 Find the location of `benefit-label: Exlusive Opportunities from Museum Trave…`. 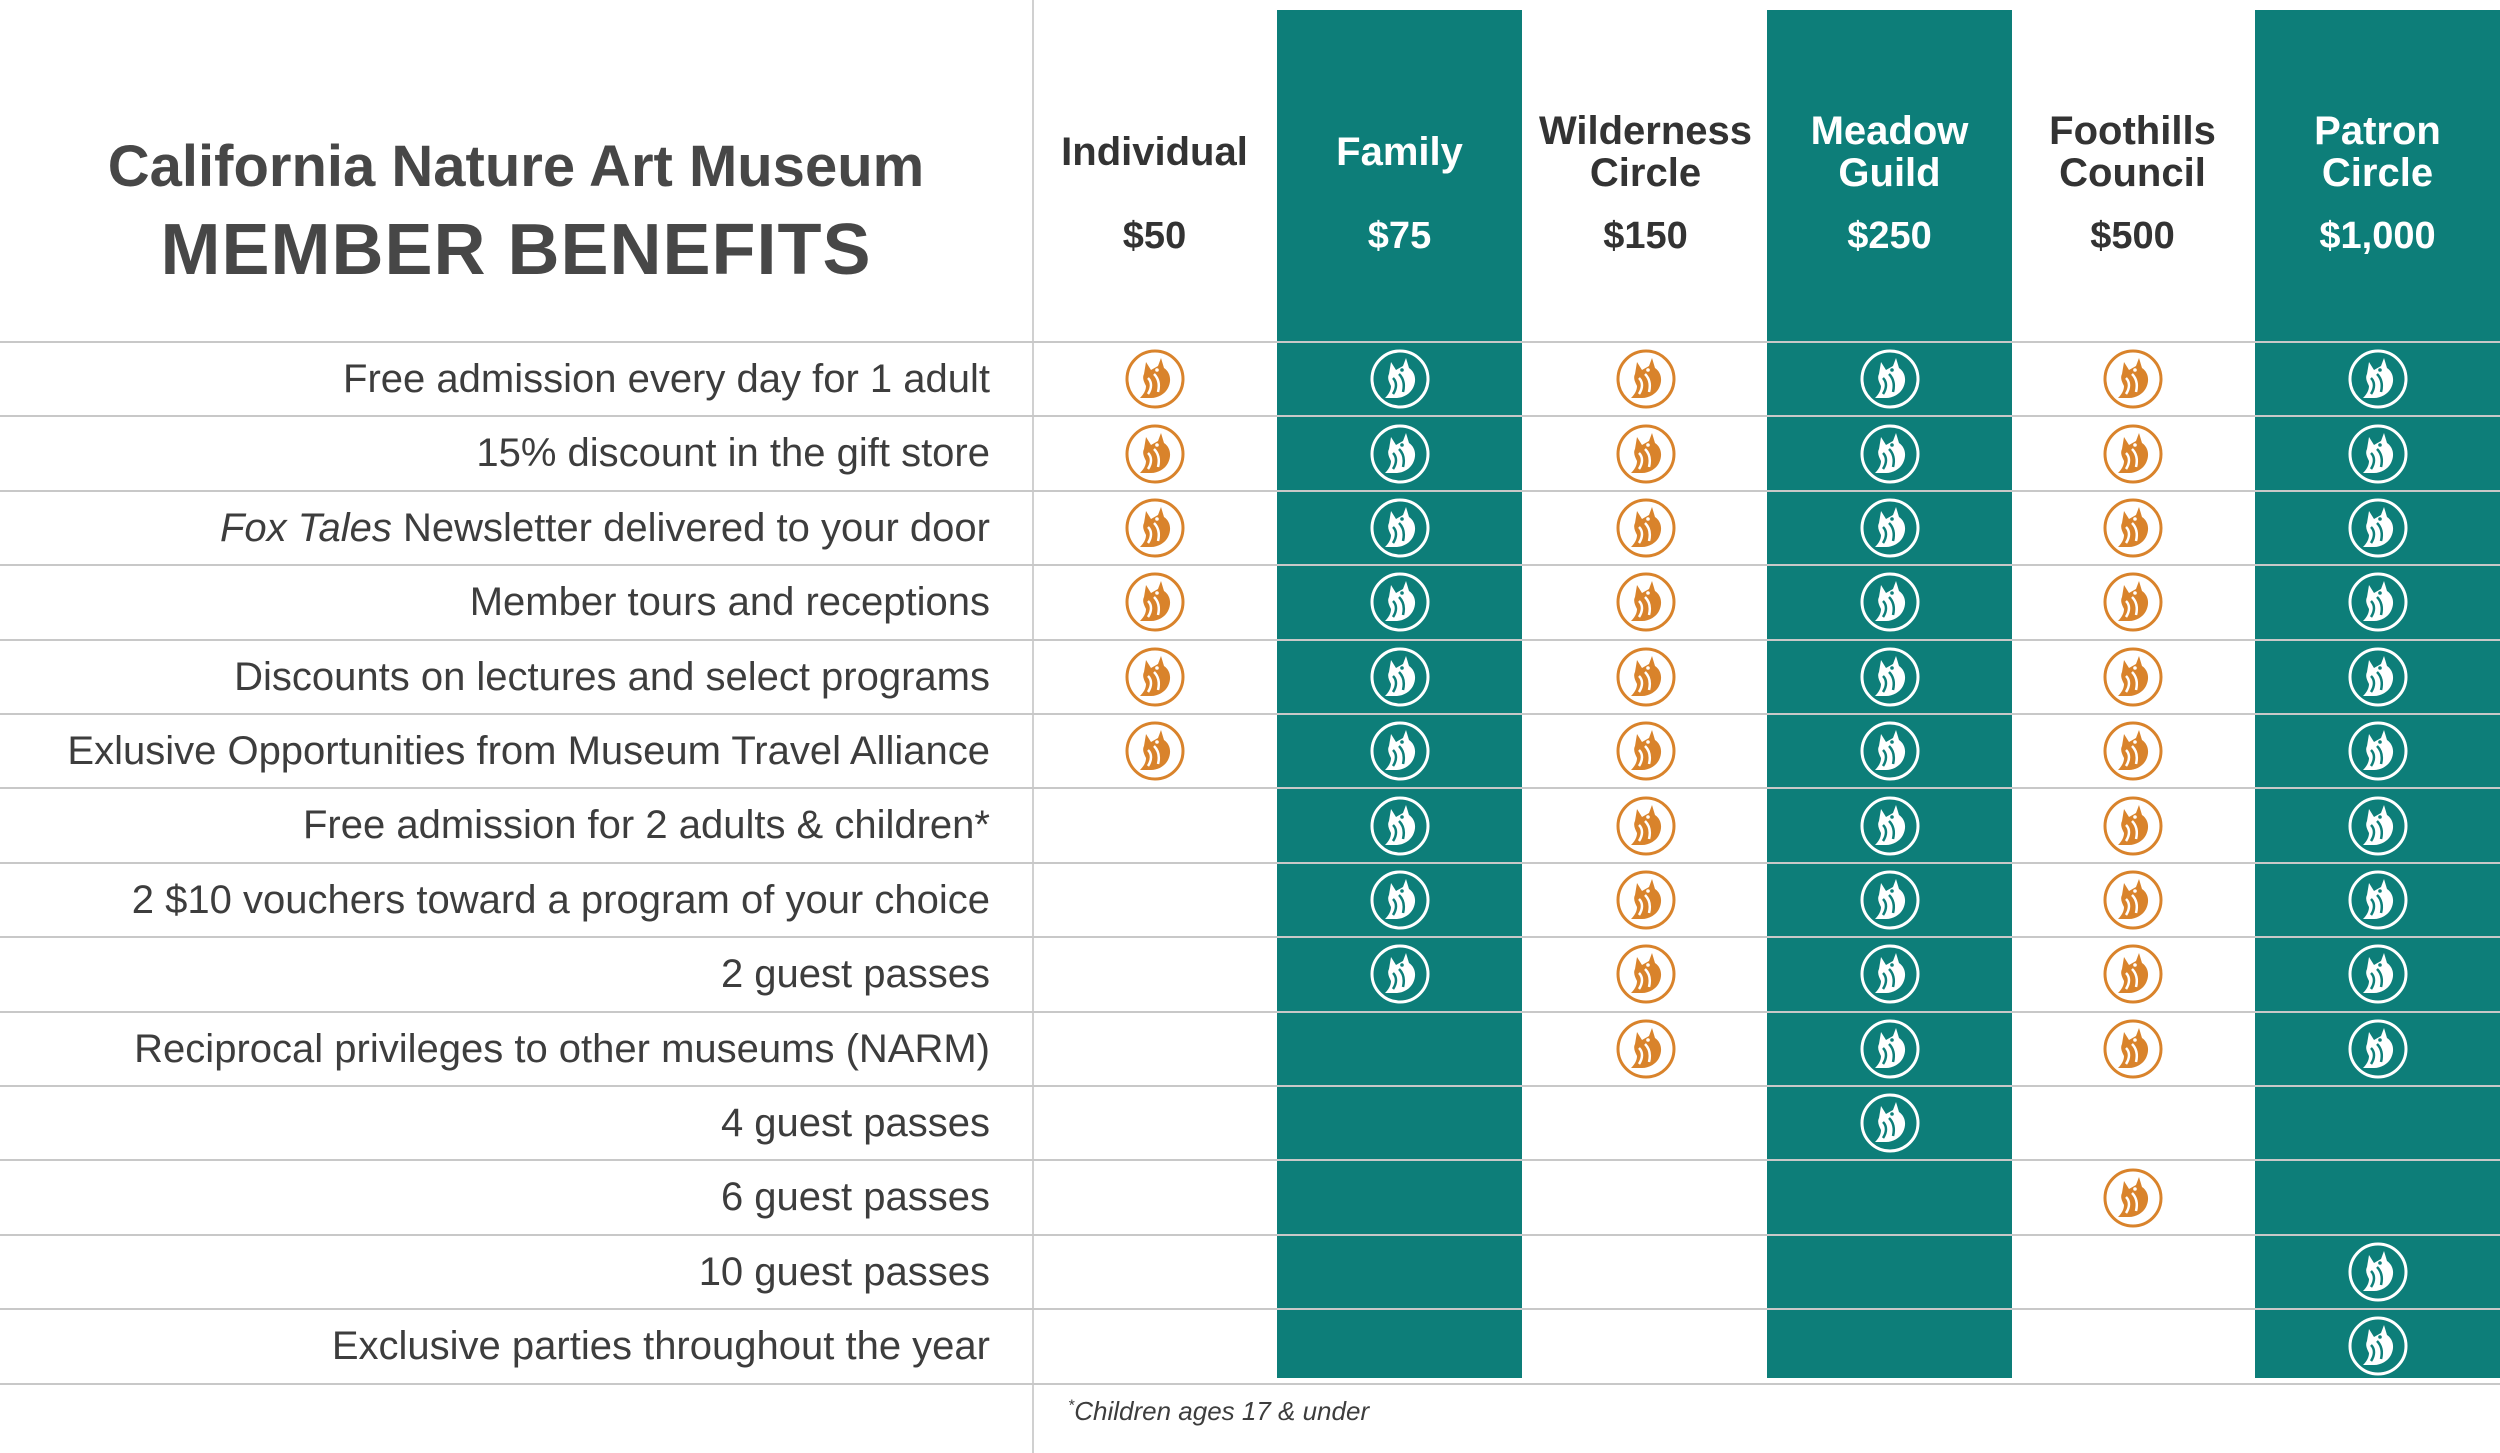

benefit-label: Exlusive Opportunities from Museum Trave… is located at coordinates (495, 751).